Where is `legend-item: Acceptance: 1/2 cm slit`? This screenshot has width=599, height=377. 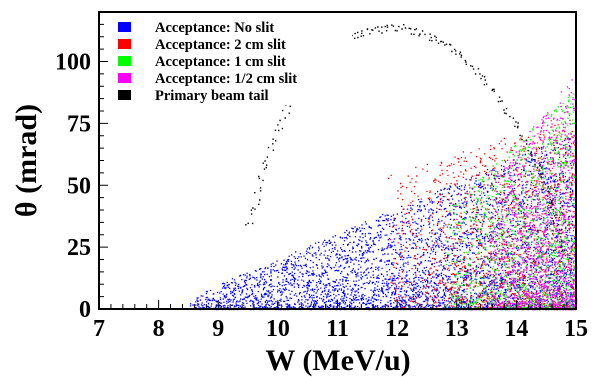
legend-item: Acceptance: 1/2 cm slit is located at coordinates (207, 79).